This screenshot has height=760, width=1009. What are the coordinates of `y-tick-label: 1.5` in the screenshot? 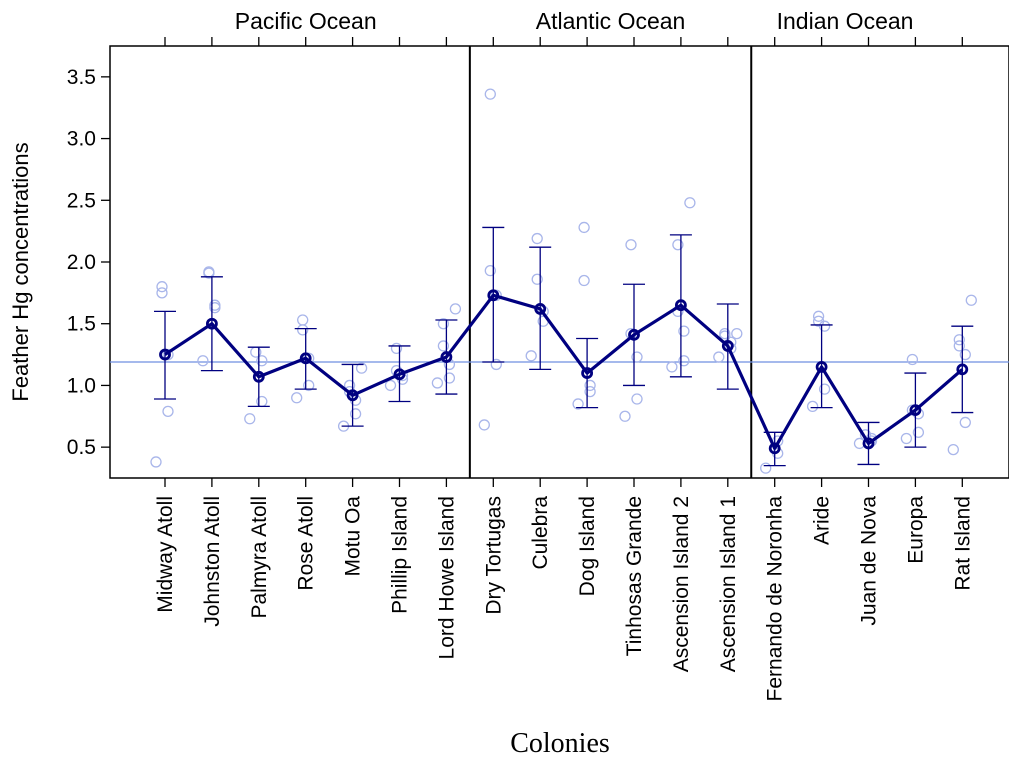 It's located at (81, 324).